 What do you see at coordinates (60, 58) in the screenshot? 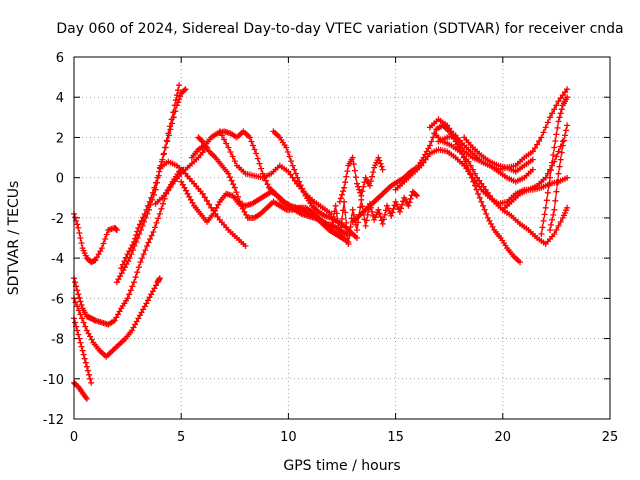
I see `y-tick-label: 6` at bounding box center [60, 58].